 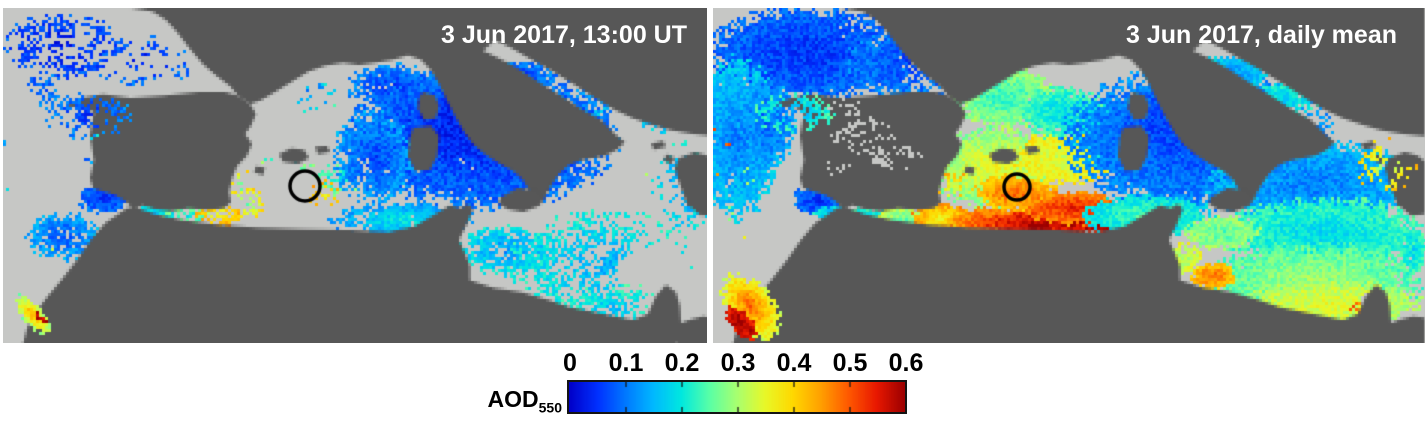 What do you see at coordinates (682, 363) in the screenshot?
I see `colorbar-tick-2: 0.2` at bounding box center [682, 363].